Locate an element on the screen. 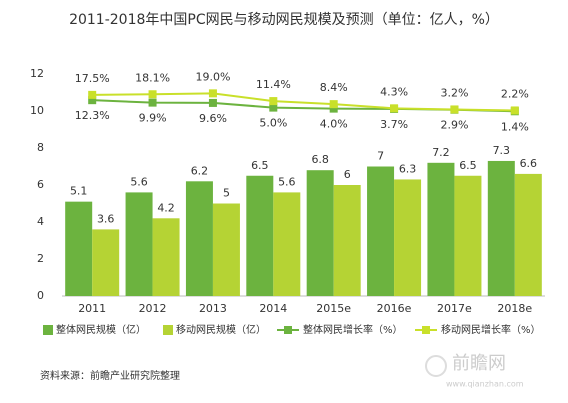  x-tick-label: 2011 is located at coordinates (92, 308).